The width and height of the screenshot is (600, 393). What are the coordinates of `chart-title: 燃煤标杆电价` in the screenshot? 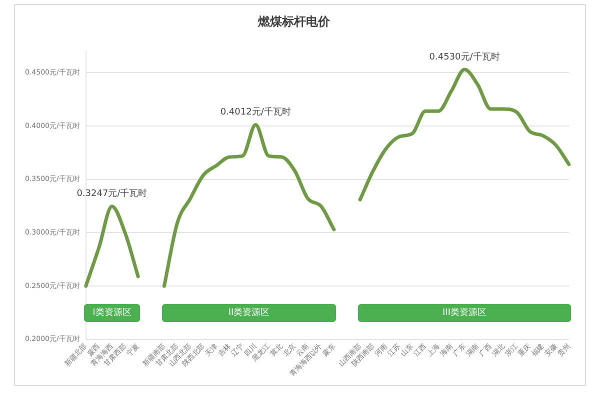 It's located at (294, 21).